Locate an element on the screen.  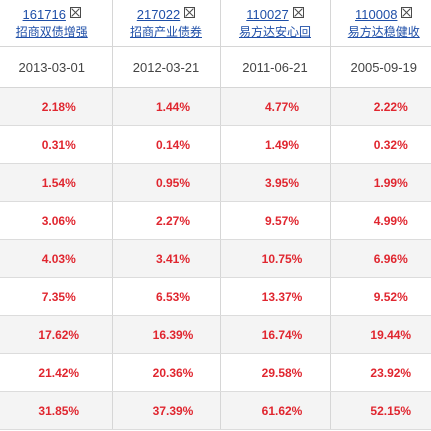
return-cell: 31.85% is located at coordinates (56, 410).